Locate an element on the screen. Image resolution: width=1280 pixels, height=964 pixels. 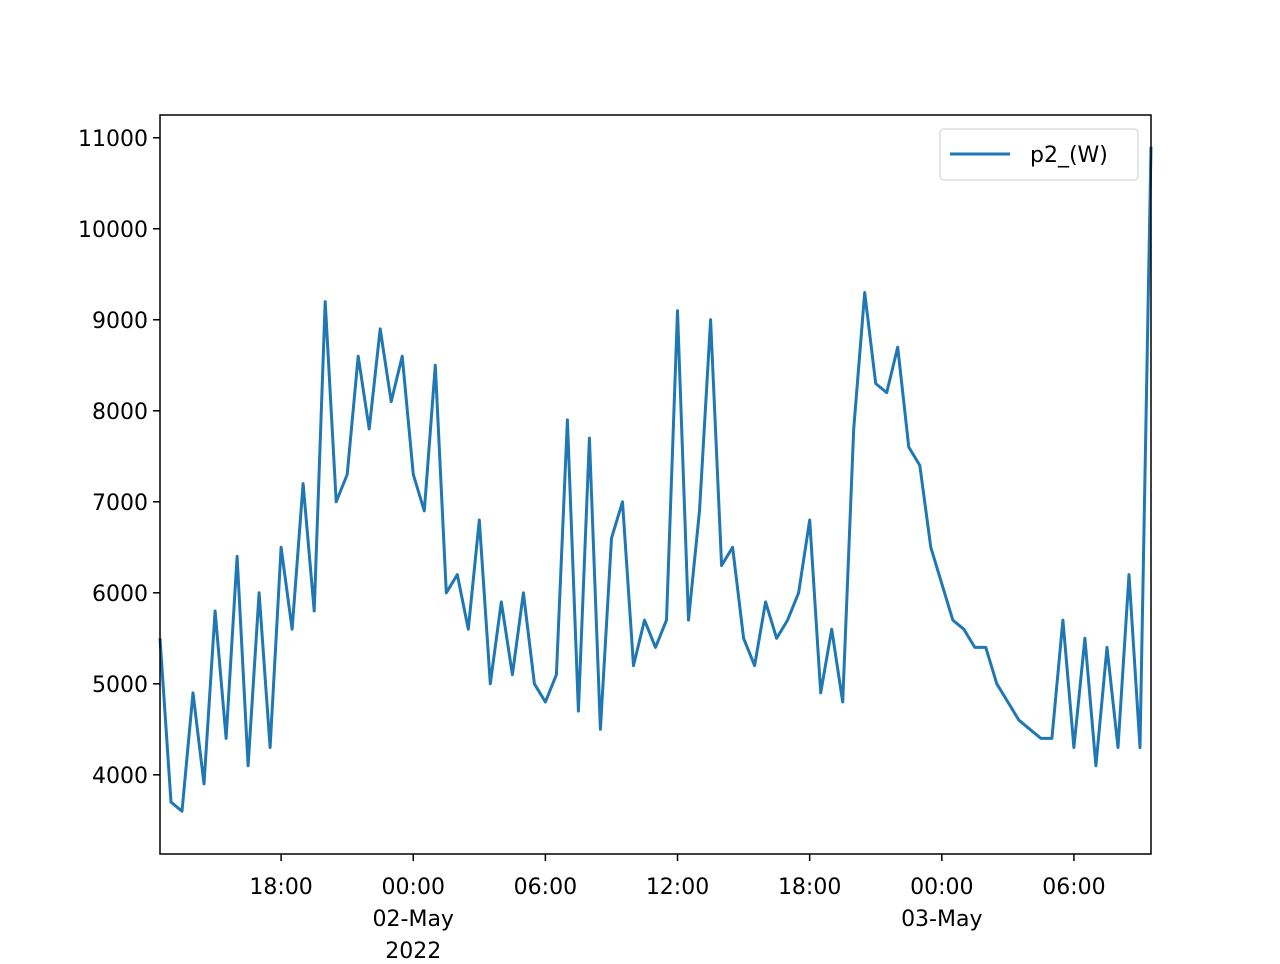
x-tick-label: 03-May is located at coordinates (941, 919).